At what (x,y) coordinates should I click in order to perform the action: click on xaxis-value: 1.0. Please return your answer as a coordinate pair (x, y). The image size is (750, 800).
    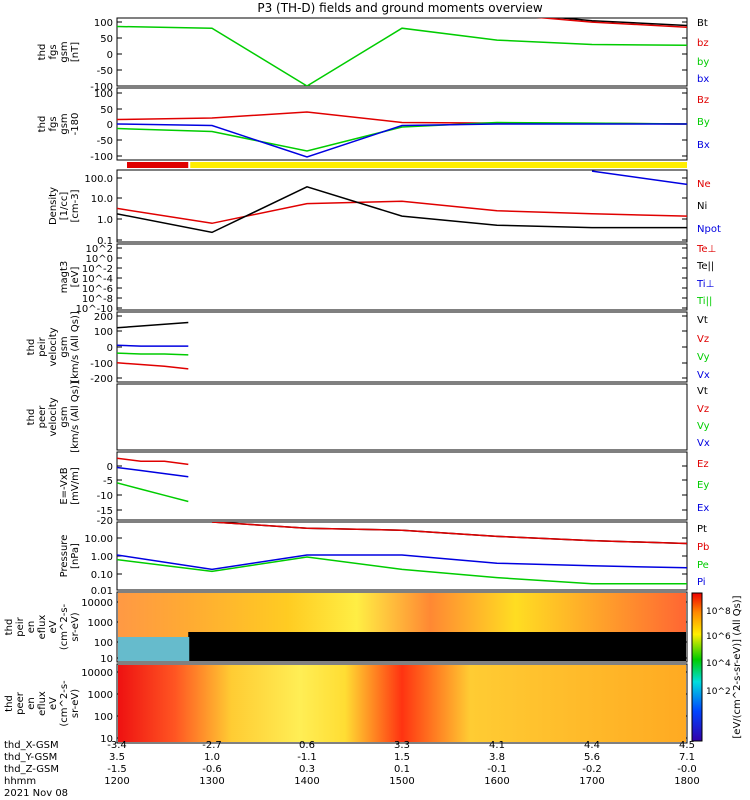
    Looking at the image, I should click on (212, 757).